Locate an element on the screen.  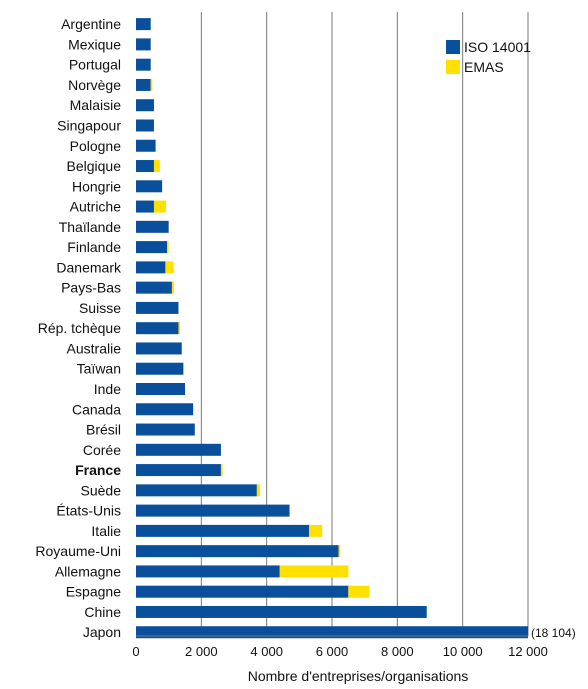
x-tick-label: 4 000 is located at coordinates (266, 651).